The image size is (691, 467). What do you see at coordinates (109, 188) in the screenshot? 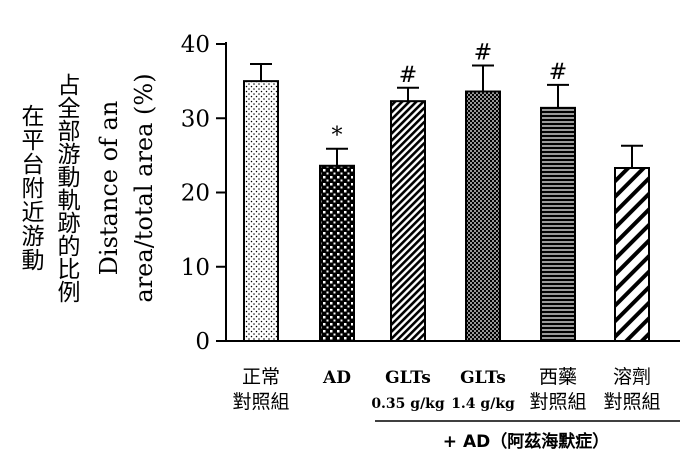
I see `ylabel-en-line1: Distance of an` at bounding box center [109, 188].